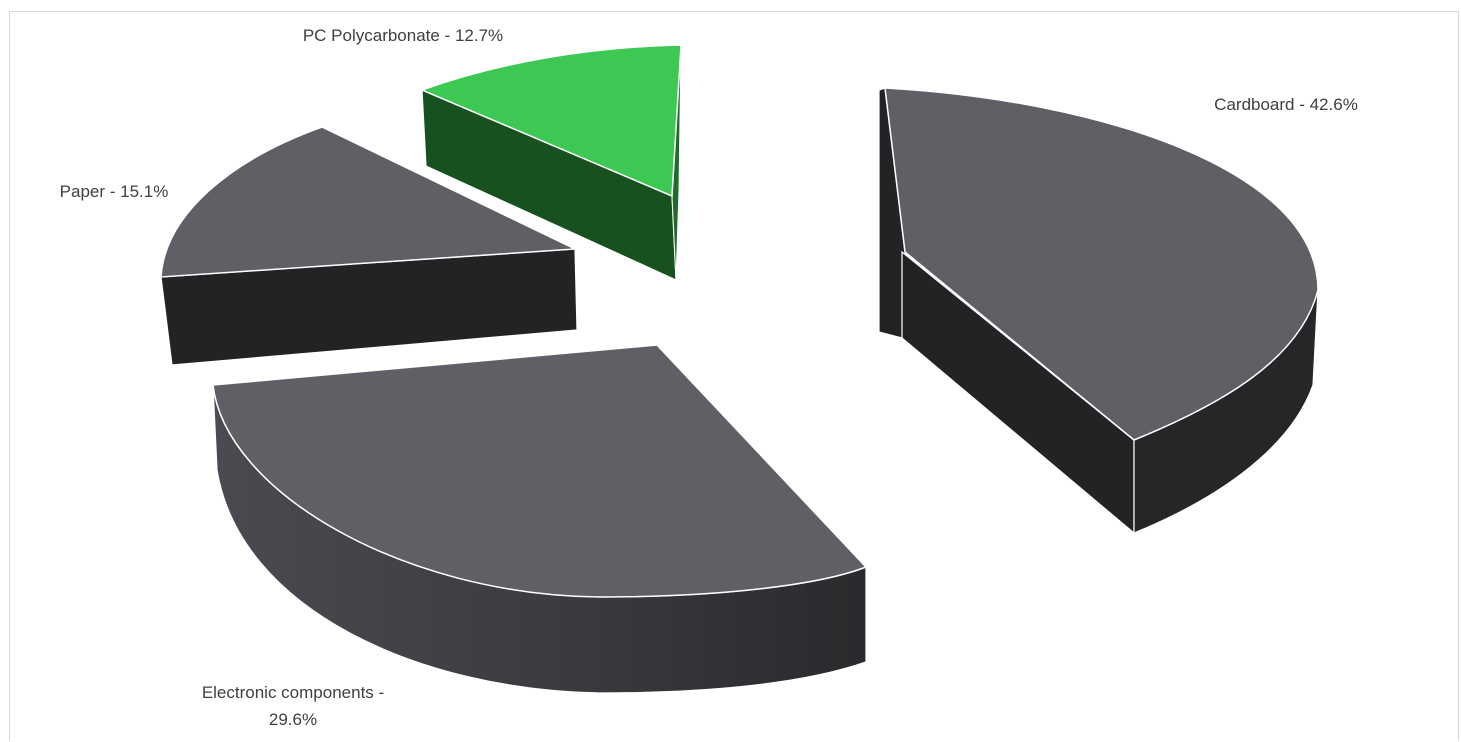  What do you see at coordinates (1286, 104) in the screenshot?
I see `label-cardboard: Cardboard - 42.6%` at bounding box center [1286, 104].